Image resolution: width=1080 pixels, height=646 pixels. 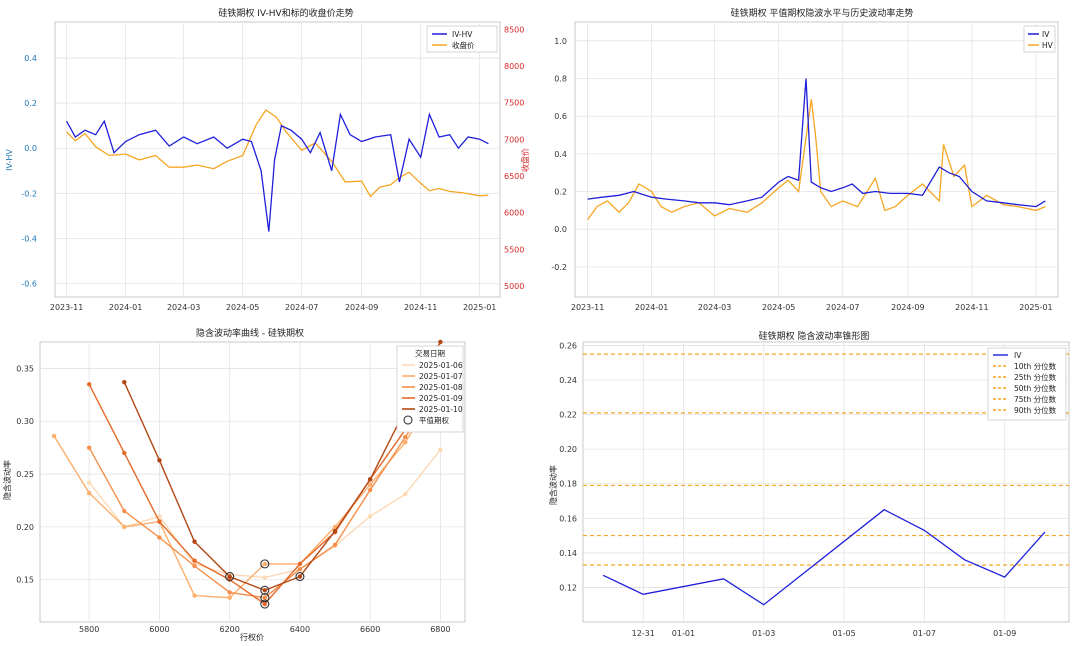 What do you see at coordinates (924, 633) in the screenshot?
I see `x-tick-label: 01-07` at bounding box center [924, 633].